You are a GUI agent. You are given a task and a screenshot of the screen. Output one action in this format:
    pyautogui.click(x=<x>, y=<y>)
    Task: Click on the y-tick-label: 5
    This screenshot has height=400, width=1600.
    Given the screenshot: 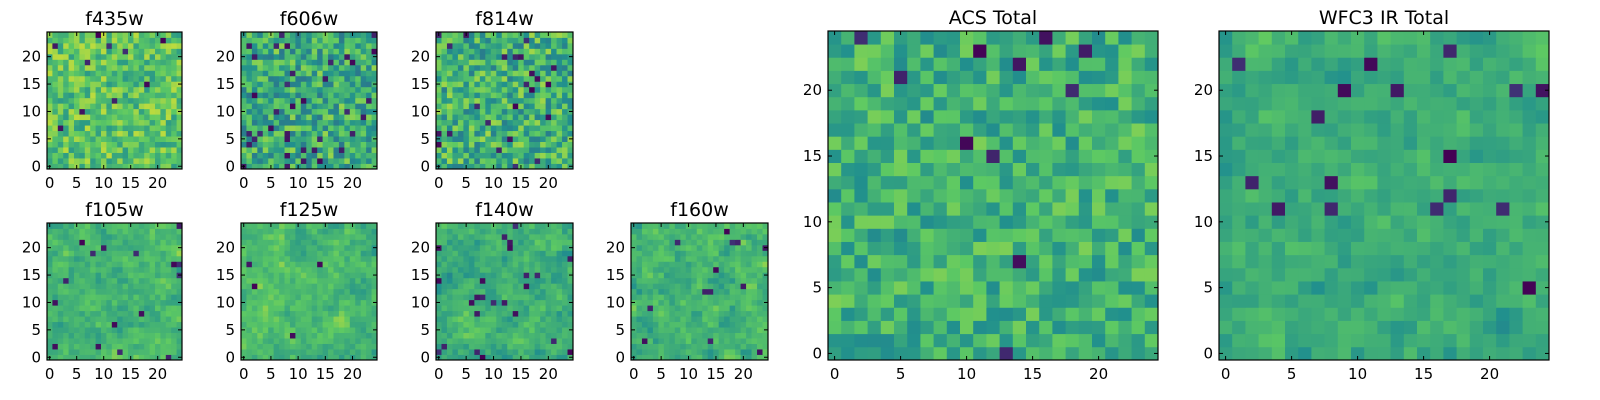 What is the action you would take?
    pyautogui.click(x=620, y=330)
    